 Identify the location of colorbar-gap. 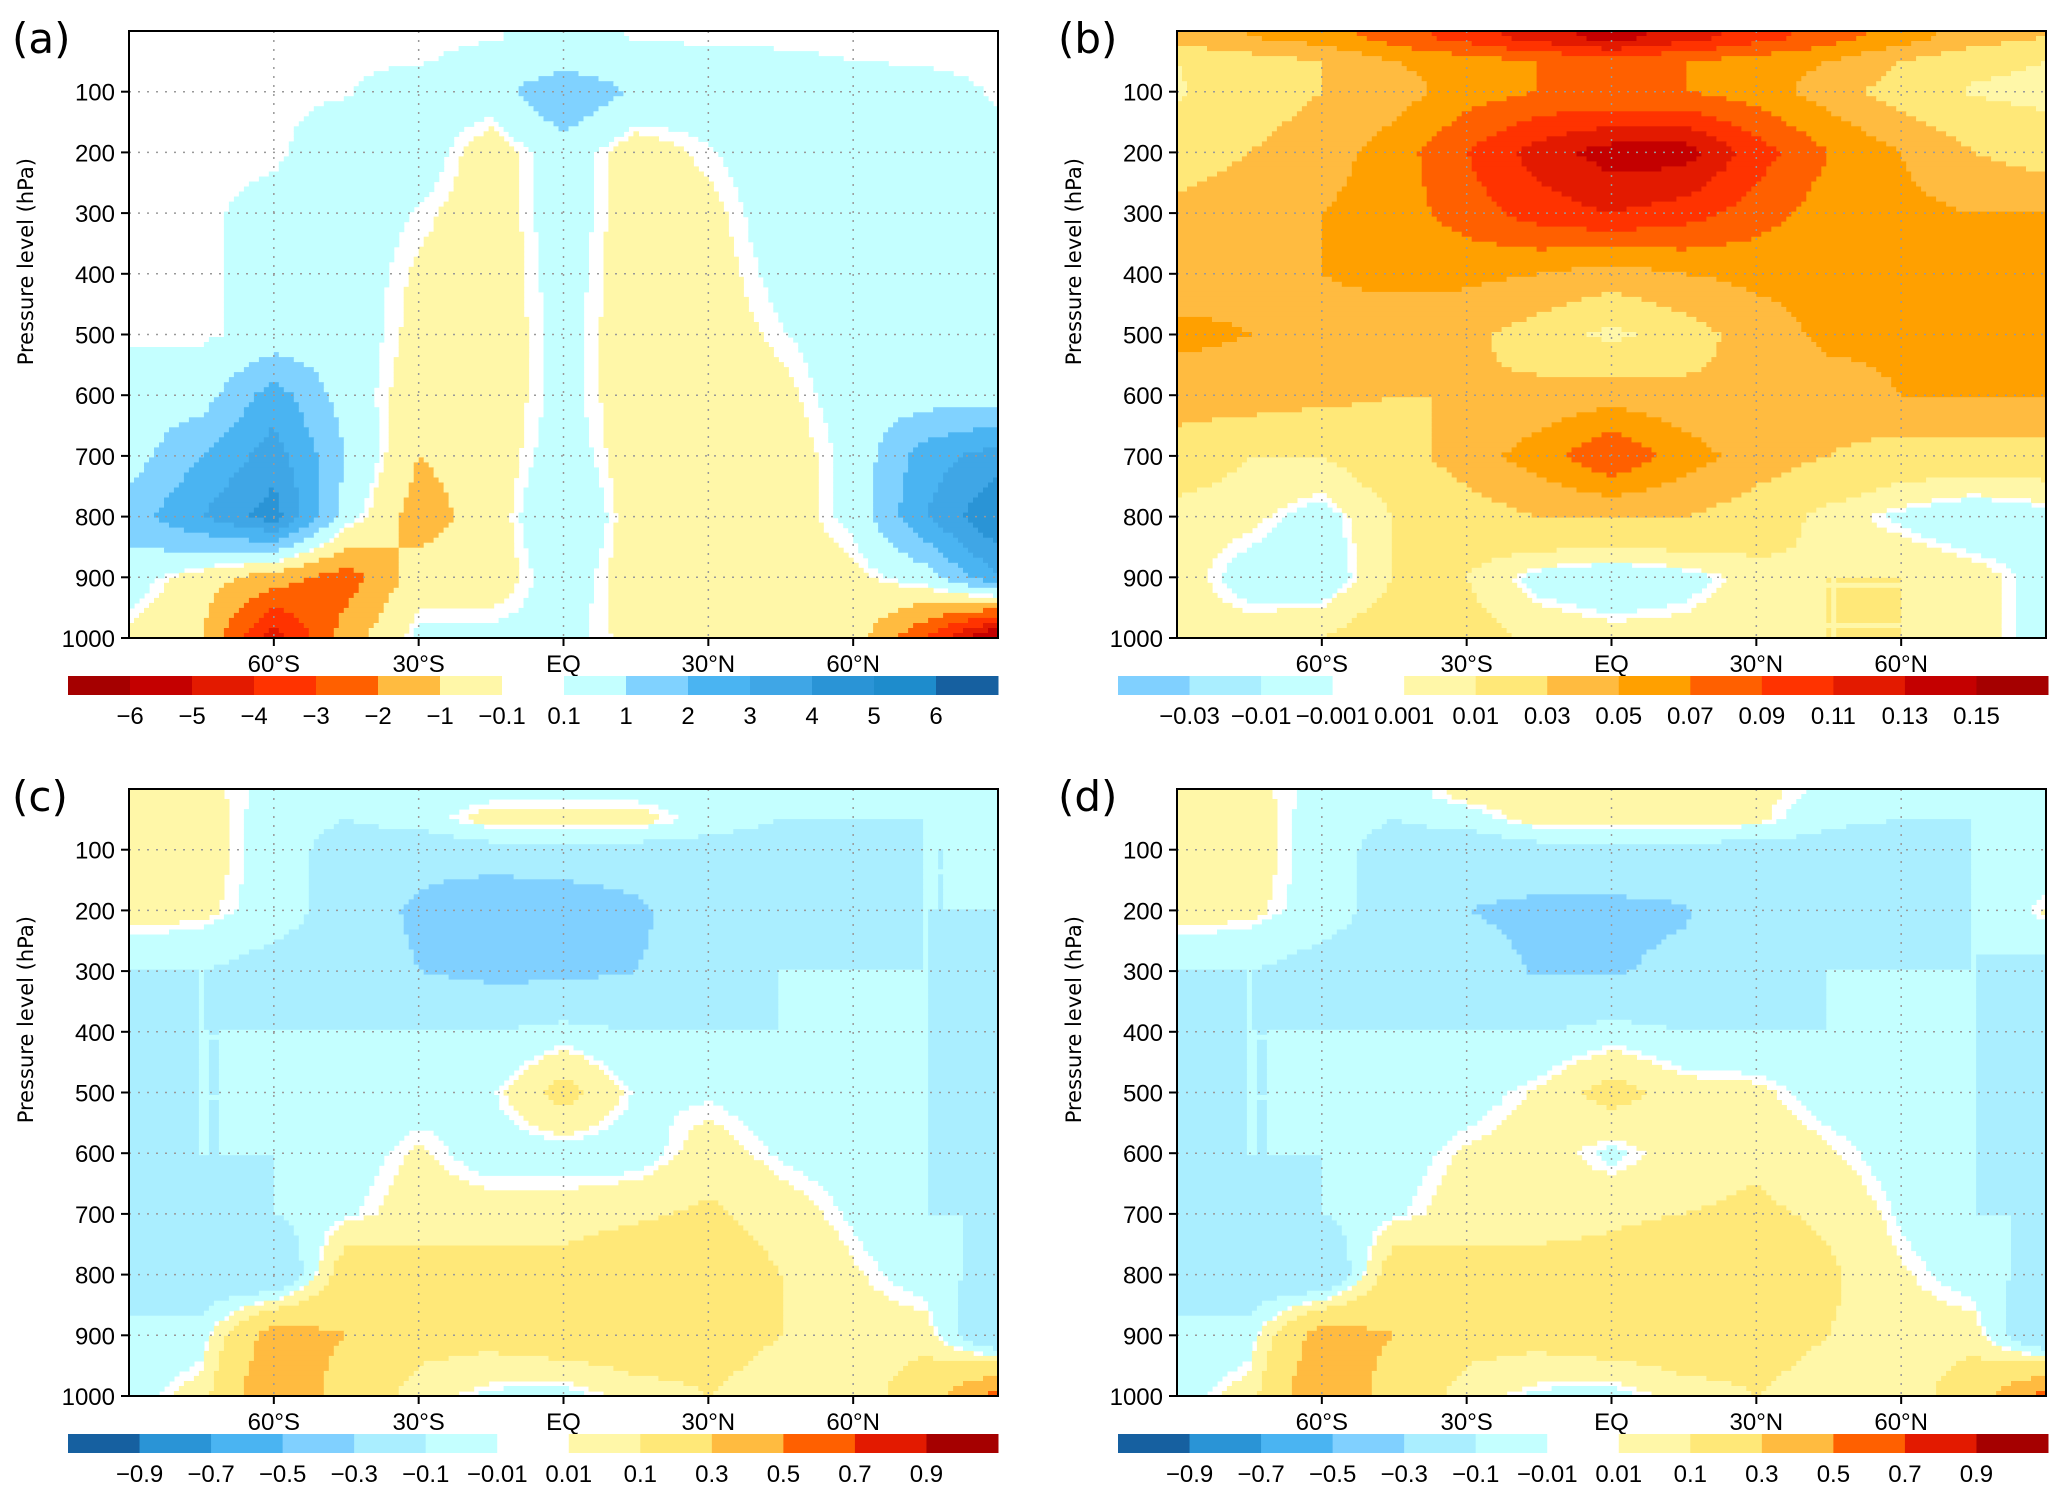
(1368, 685).